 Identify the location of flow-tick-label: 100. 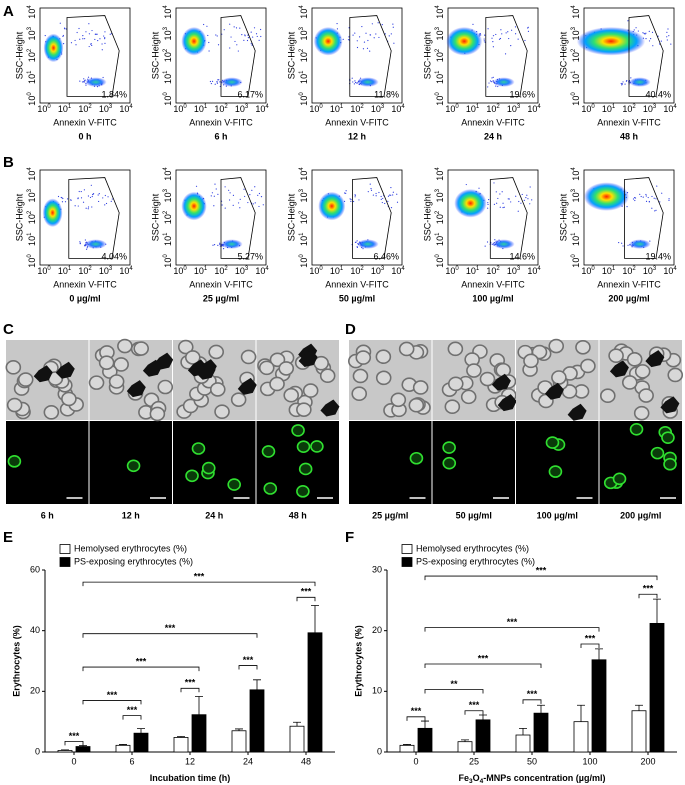
(316, 109).